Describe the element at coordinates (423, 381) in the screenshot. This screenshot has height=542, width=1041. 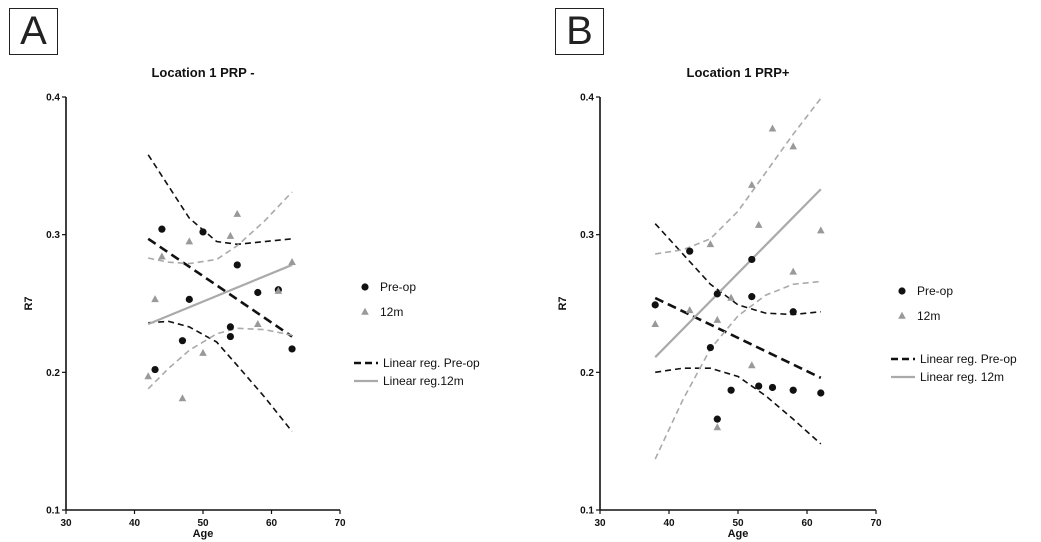
I see `legend-label-reg-12m: Linear reg.12m` at that location.